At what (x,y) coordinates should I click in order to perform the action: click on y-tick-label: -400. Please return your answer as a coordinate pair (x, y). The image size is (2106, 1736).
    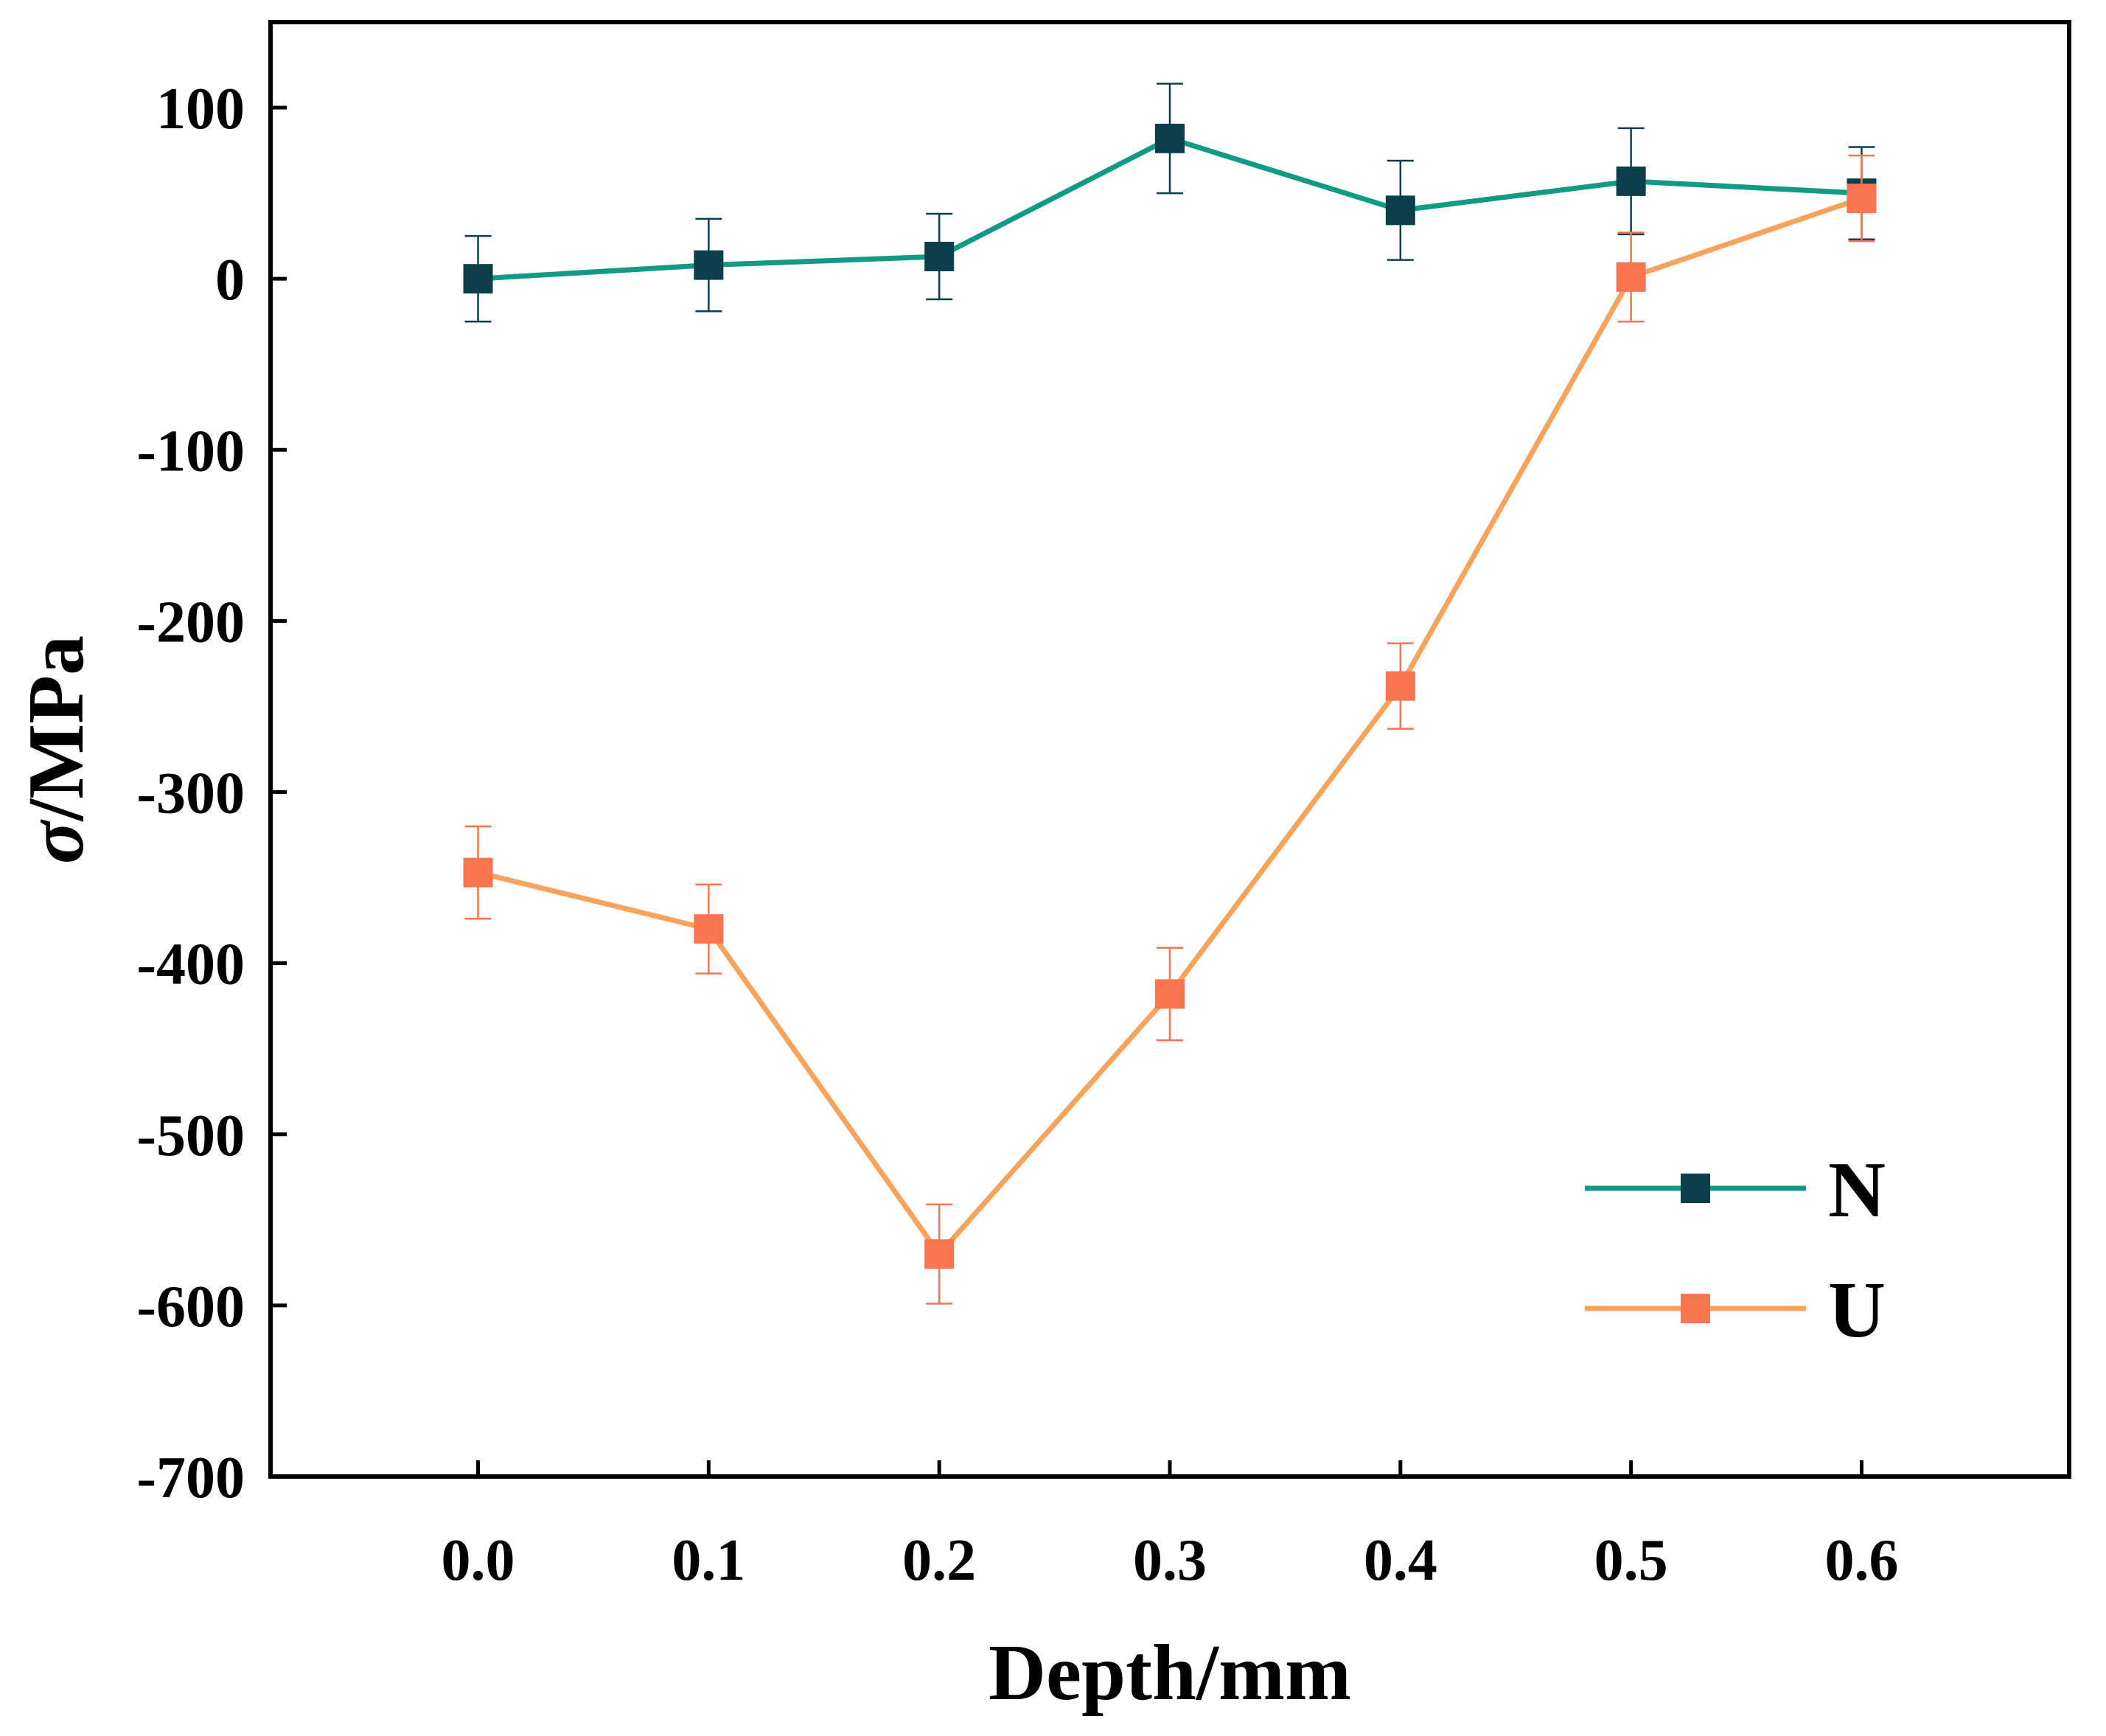
    Looking at the image, I should click on (190, 965).